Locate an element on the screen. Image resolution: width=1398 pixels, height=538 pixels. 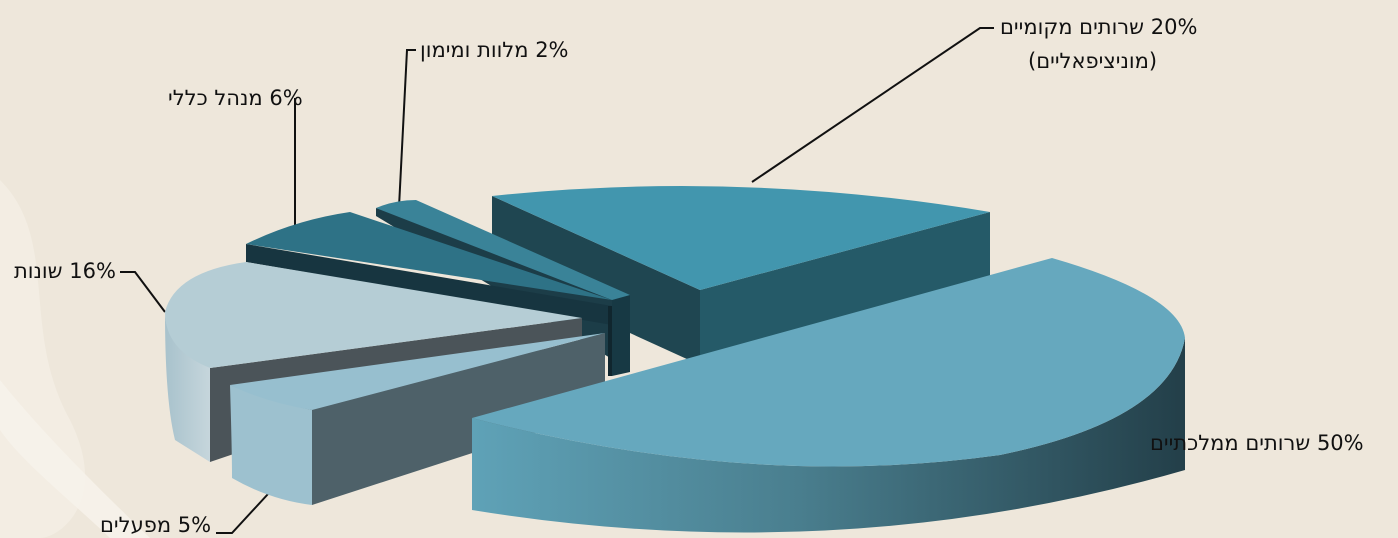
slice-factories-side is located at coordinates (458, 419).